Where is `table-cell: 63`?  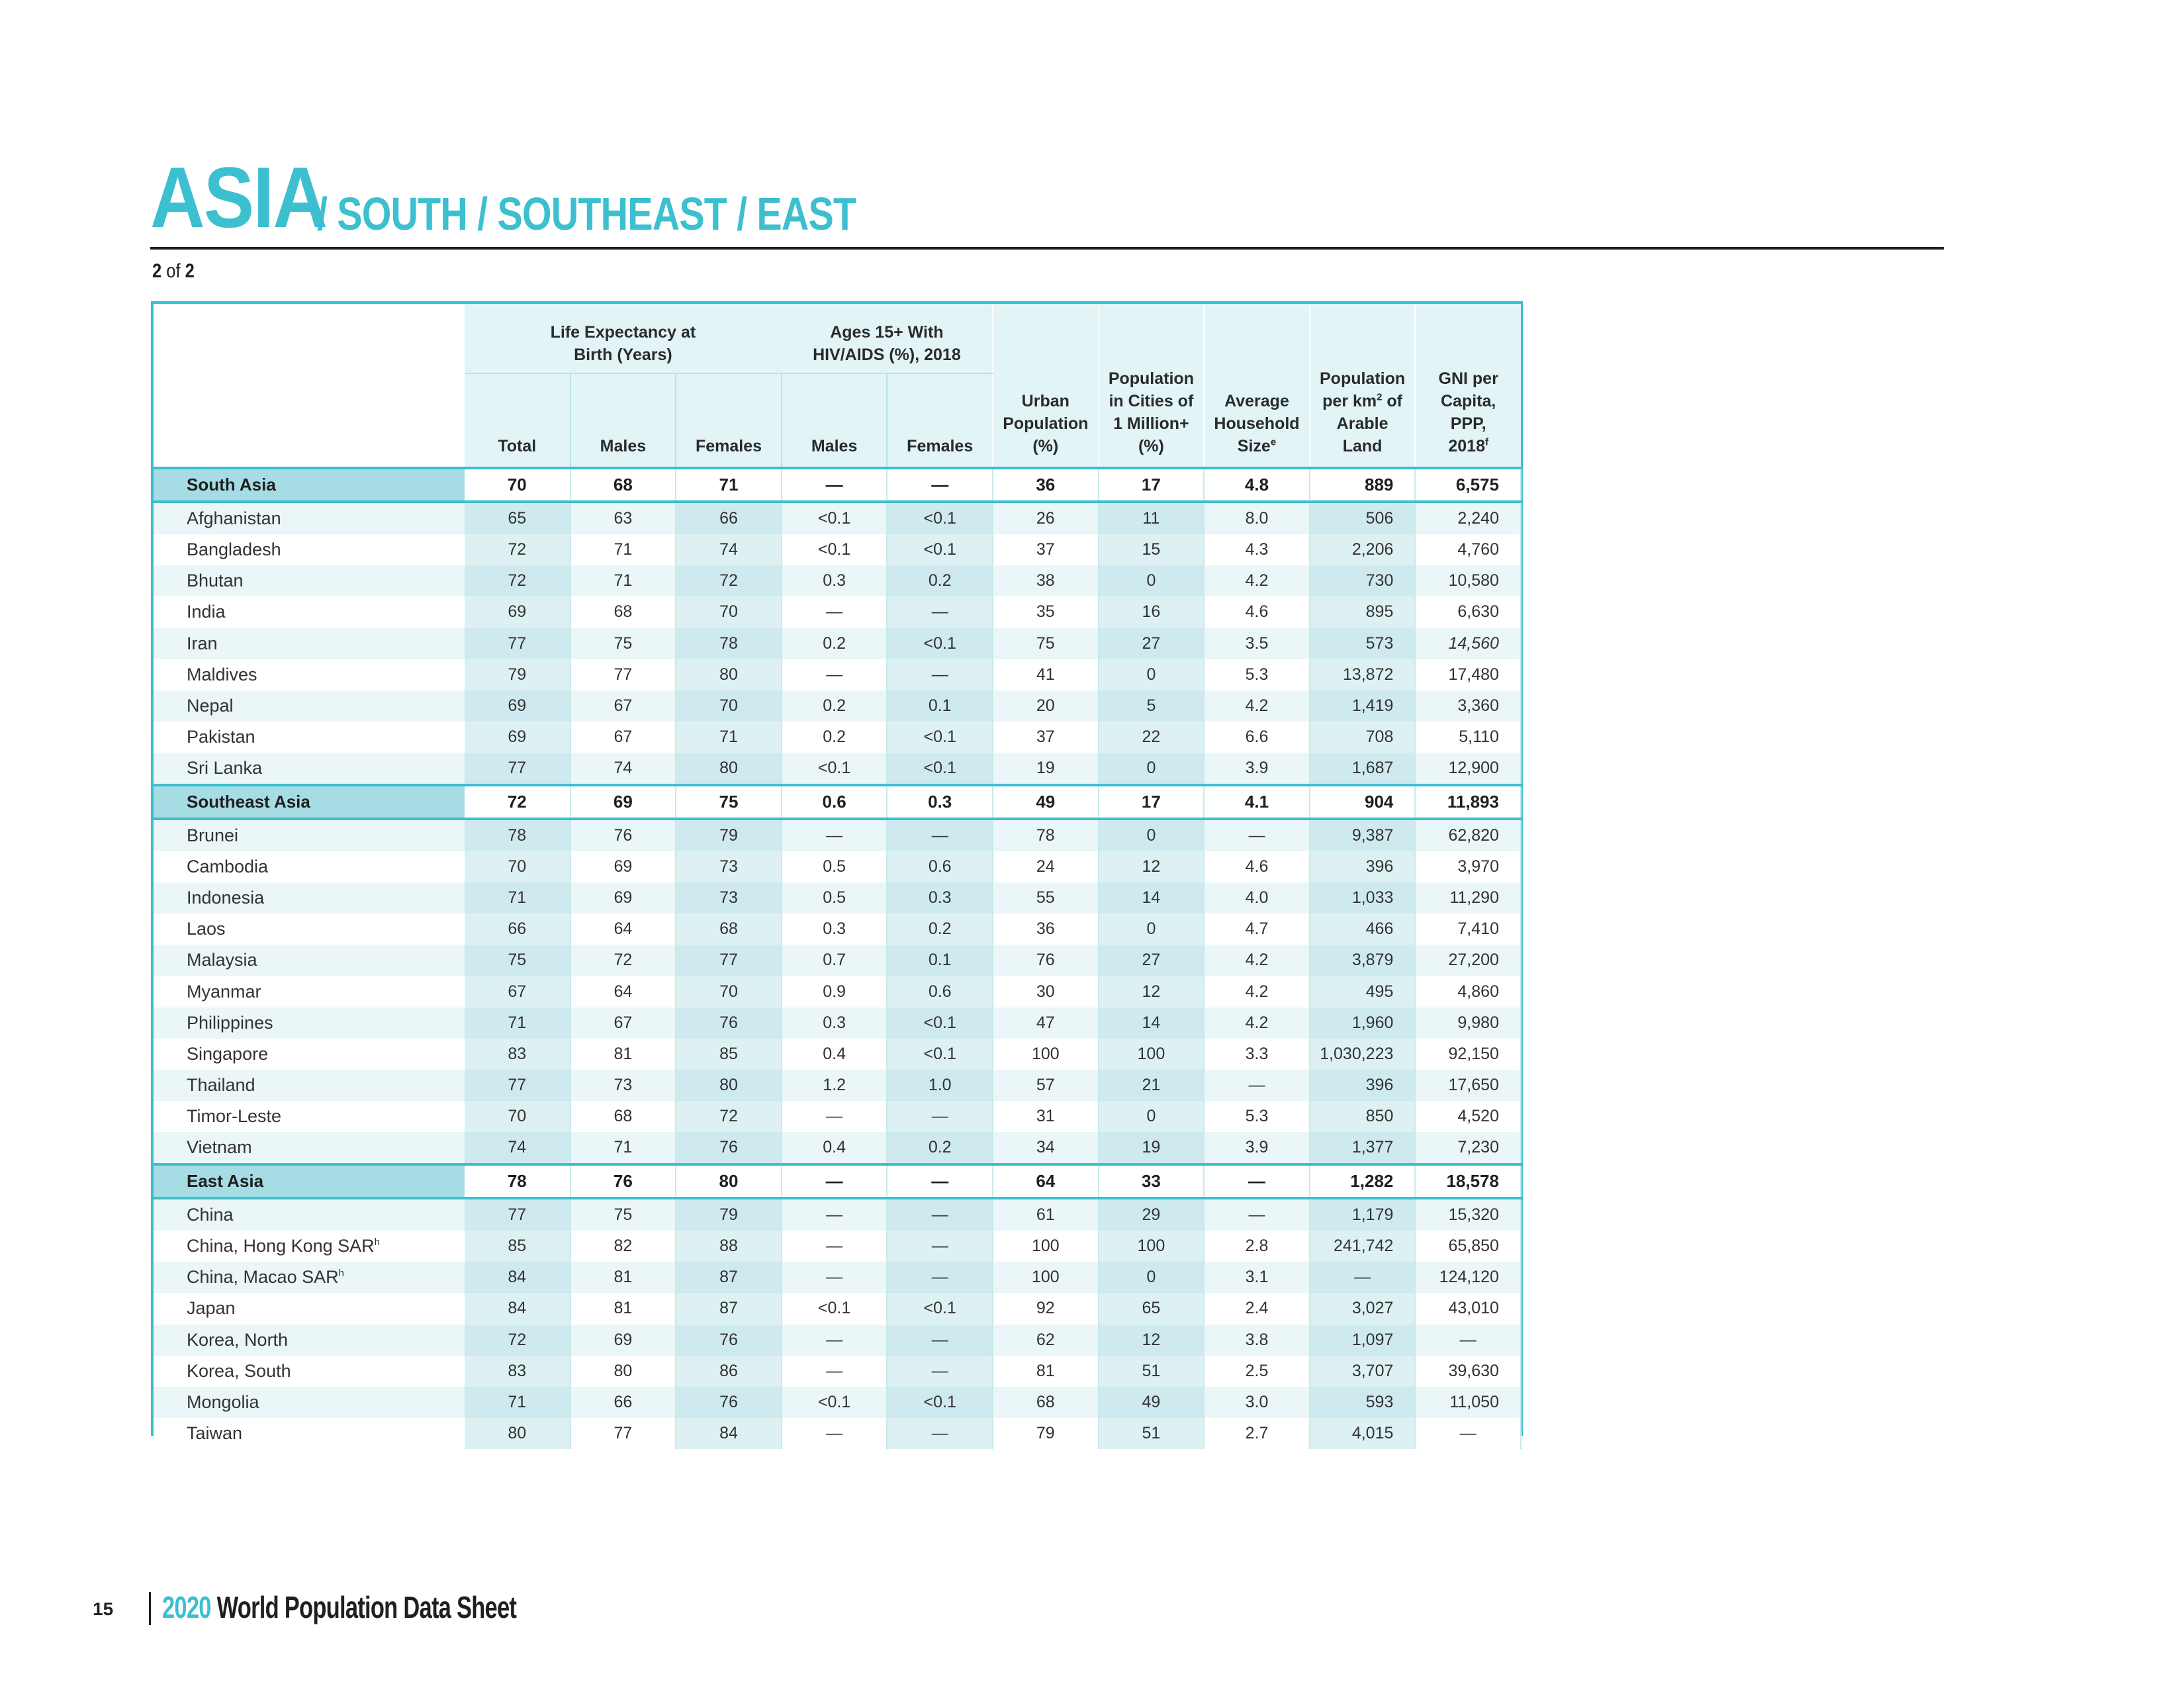
table-cell: 63 is located at coordinates (623, 518).